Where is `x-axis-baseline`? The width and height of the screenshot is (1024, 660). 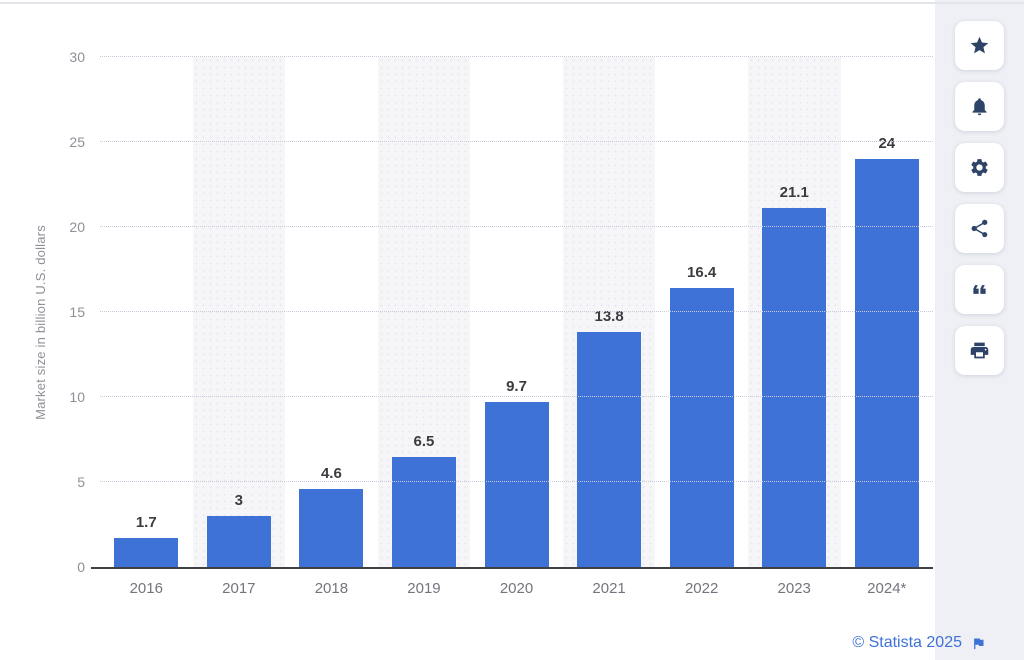
x-axis-baseline is located at coordinates (512, 568).